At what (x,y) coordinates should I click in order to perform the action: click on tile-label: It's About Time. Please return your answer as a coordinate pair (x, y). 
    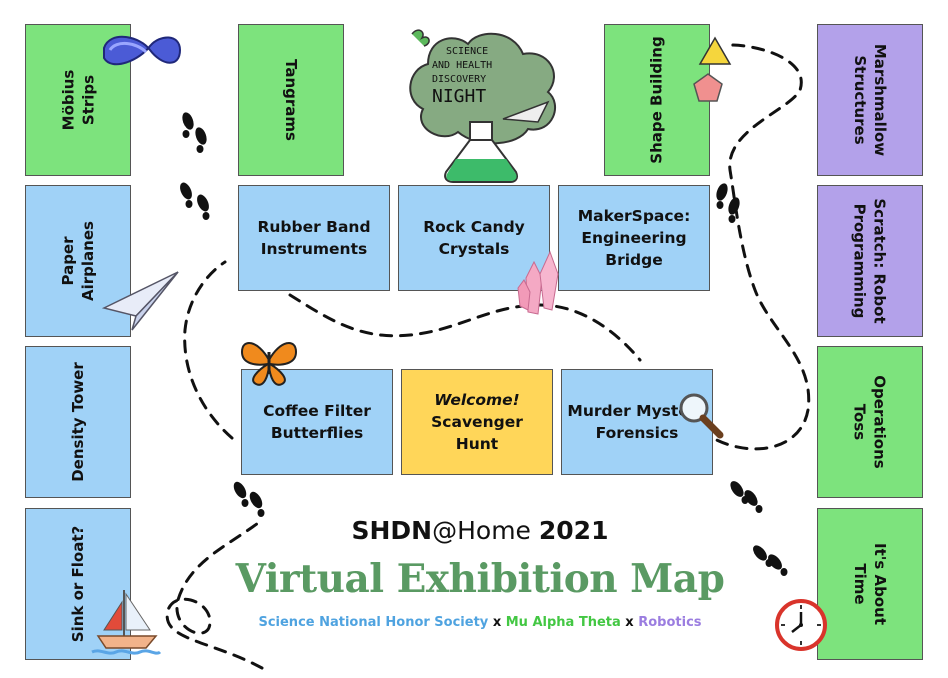
    Looking at the image, I should click on (870, 584).